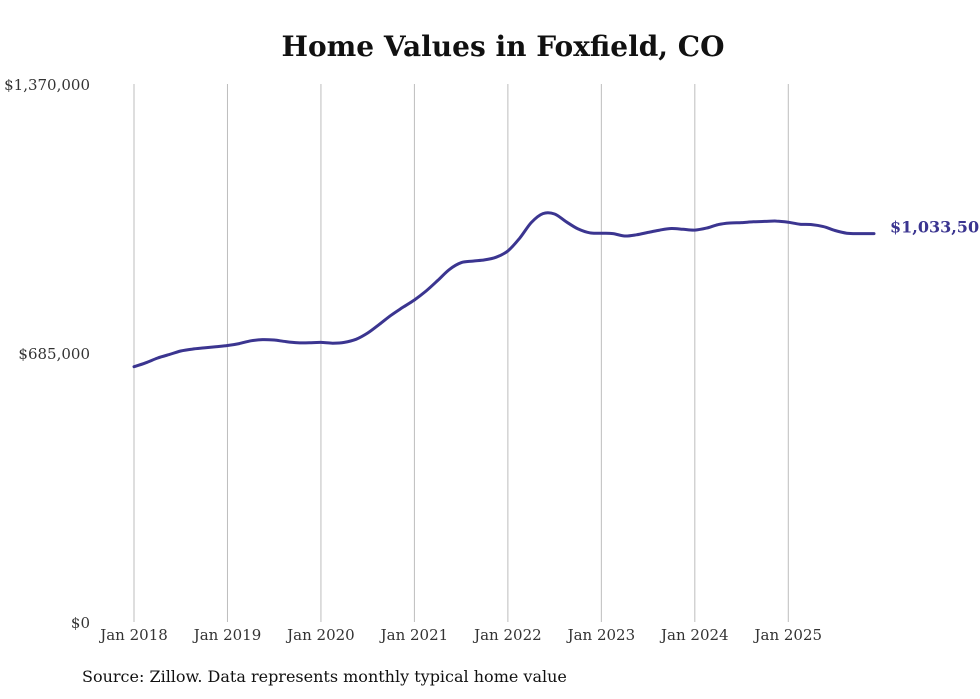 This screenshot has width=980, height=699. I want to click on x-tick-label: Jan 2025, so click(788, 635).